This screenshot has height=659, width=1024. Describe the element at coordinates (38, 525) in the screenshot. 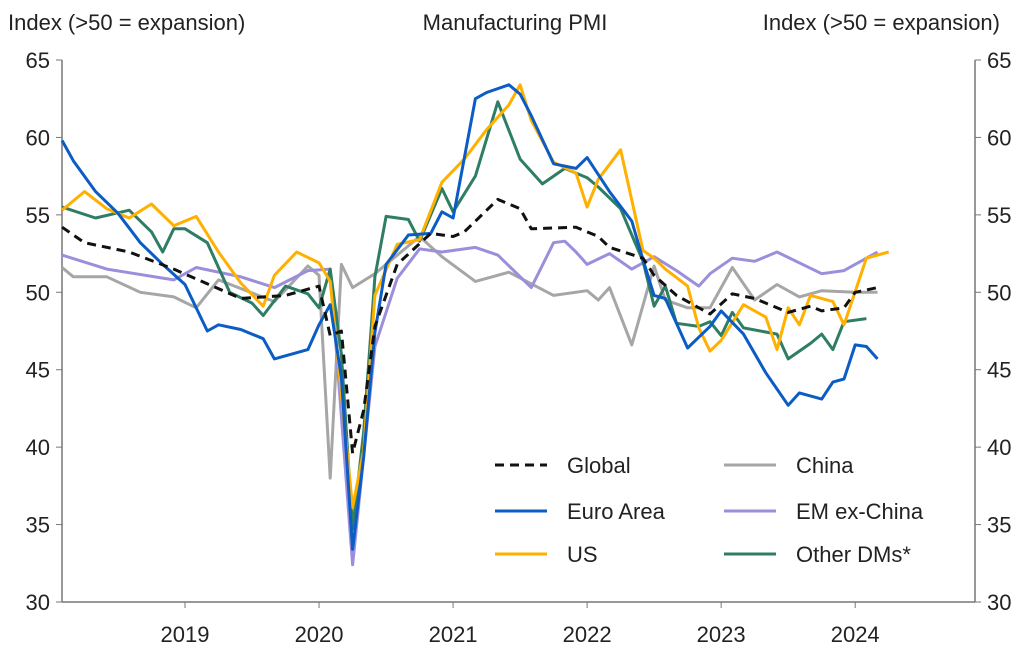

I see `y-tick-label-left: 35` at that location.